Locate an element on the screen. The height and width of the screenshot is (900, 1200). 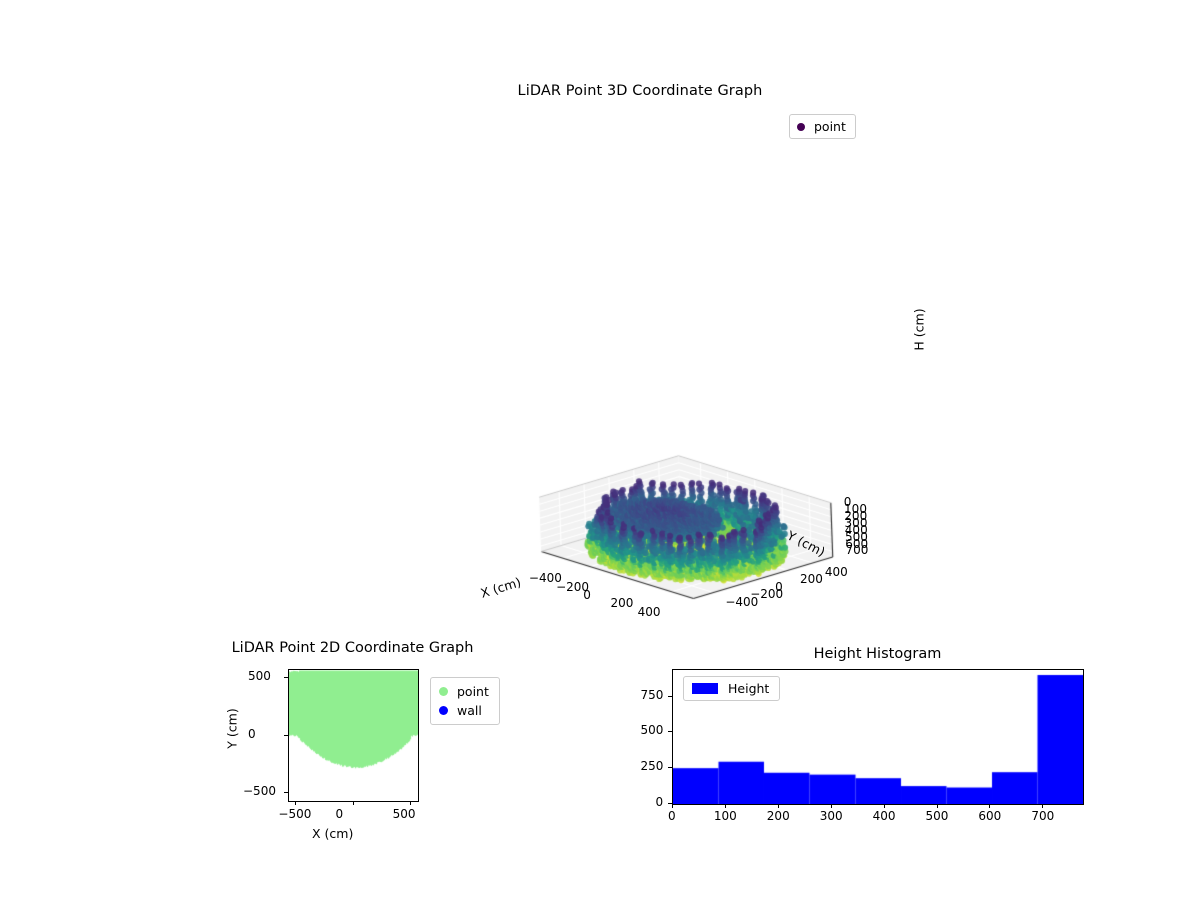
legend-row-wall: wall is located at coordinates (464, 710).